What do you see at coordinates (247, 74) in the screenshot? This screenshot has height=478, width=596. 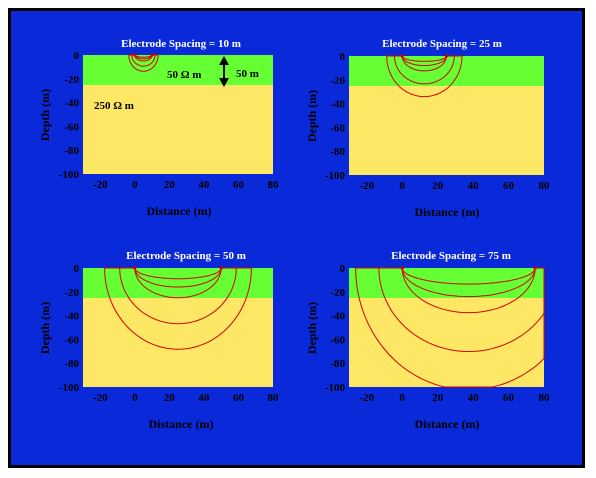 I see `layer-thickness-label: 50 m` at bounding box center [247, 74].